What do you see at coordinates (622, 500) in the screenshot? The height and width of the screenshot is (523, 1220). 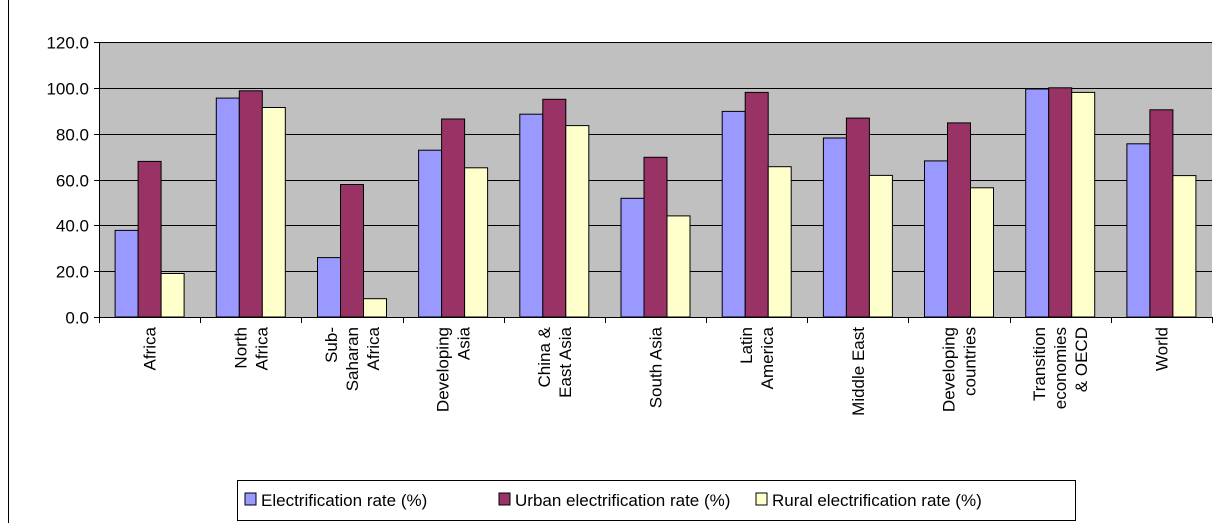 I see `legend-label: Urban electrification rate (%)` at bounding box center [622, 500].